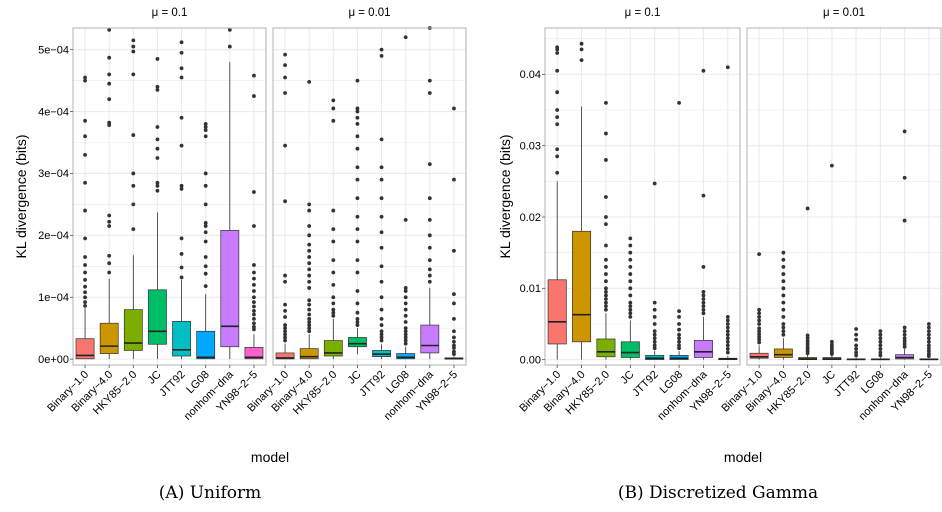 The height and width of the screenshot is (512, 942). What do you see at coordinates (53, 236) in the screenshot?
I see `y-tick-label: 2e−04` at bounding box center [53, 236].